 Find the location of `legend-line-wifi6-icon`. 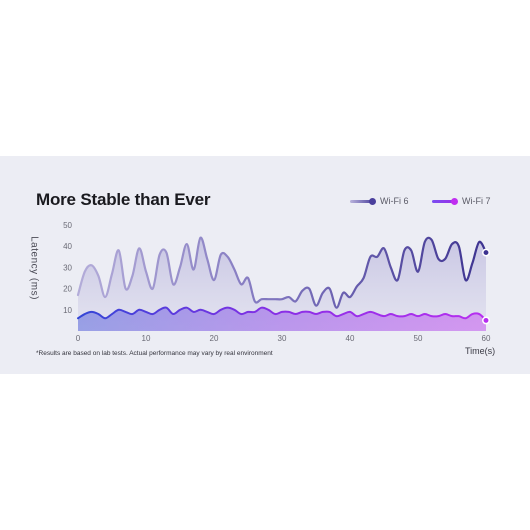

legend-line-wifi6-icon is located at coordinates (363, 201).